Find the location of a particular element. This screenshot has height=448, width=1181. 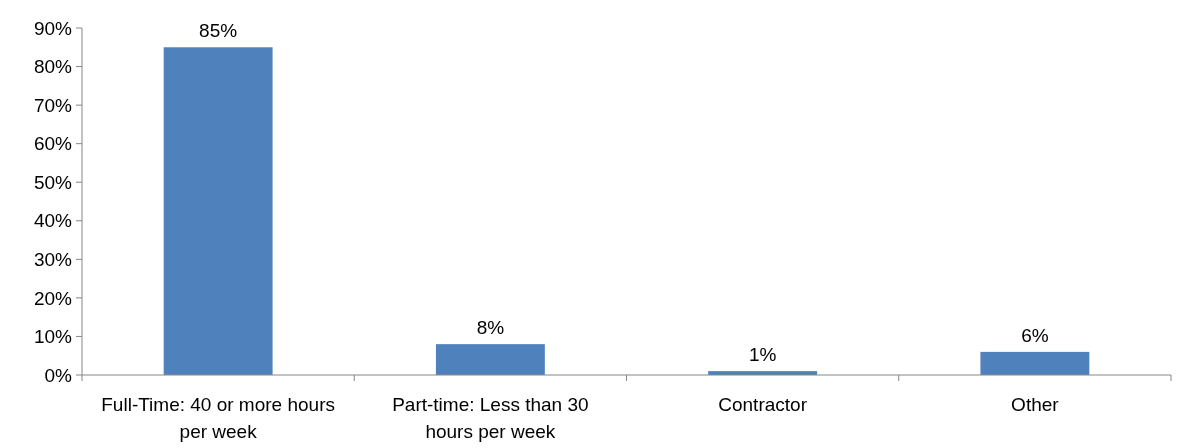

y-tick-label: 60% is located at coordinates (53, 144).